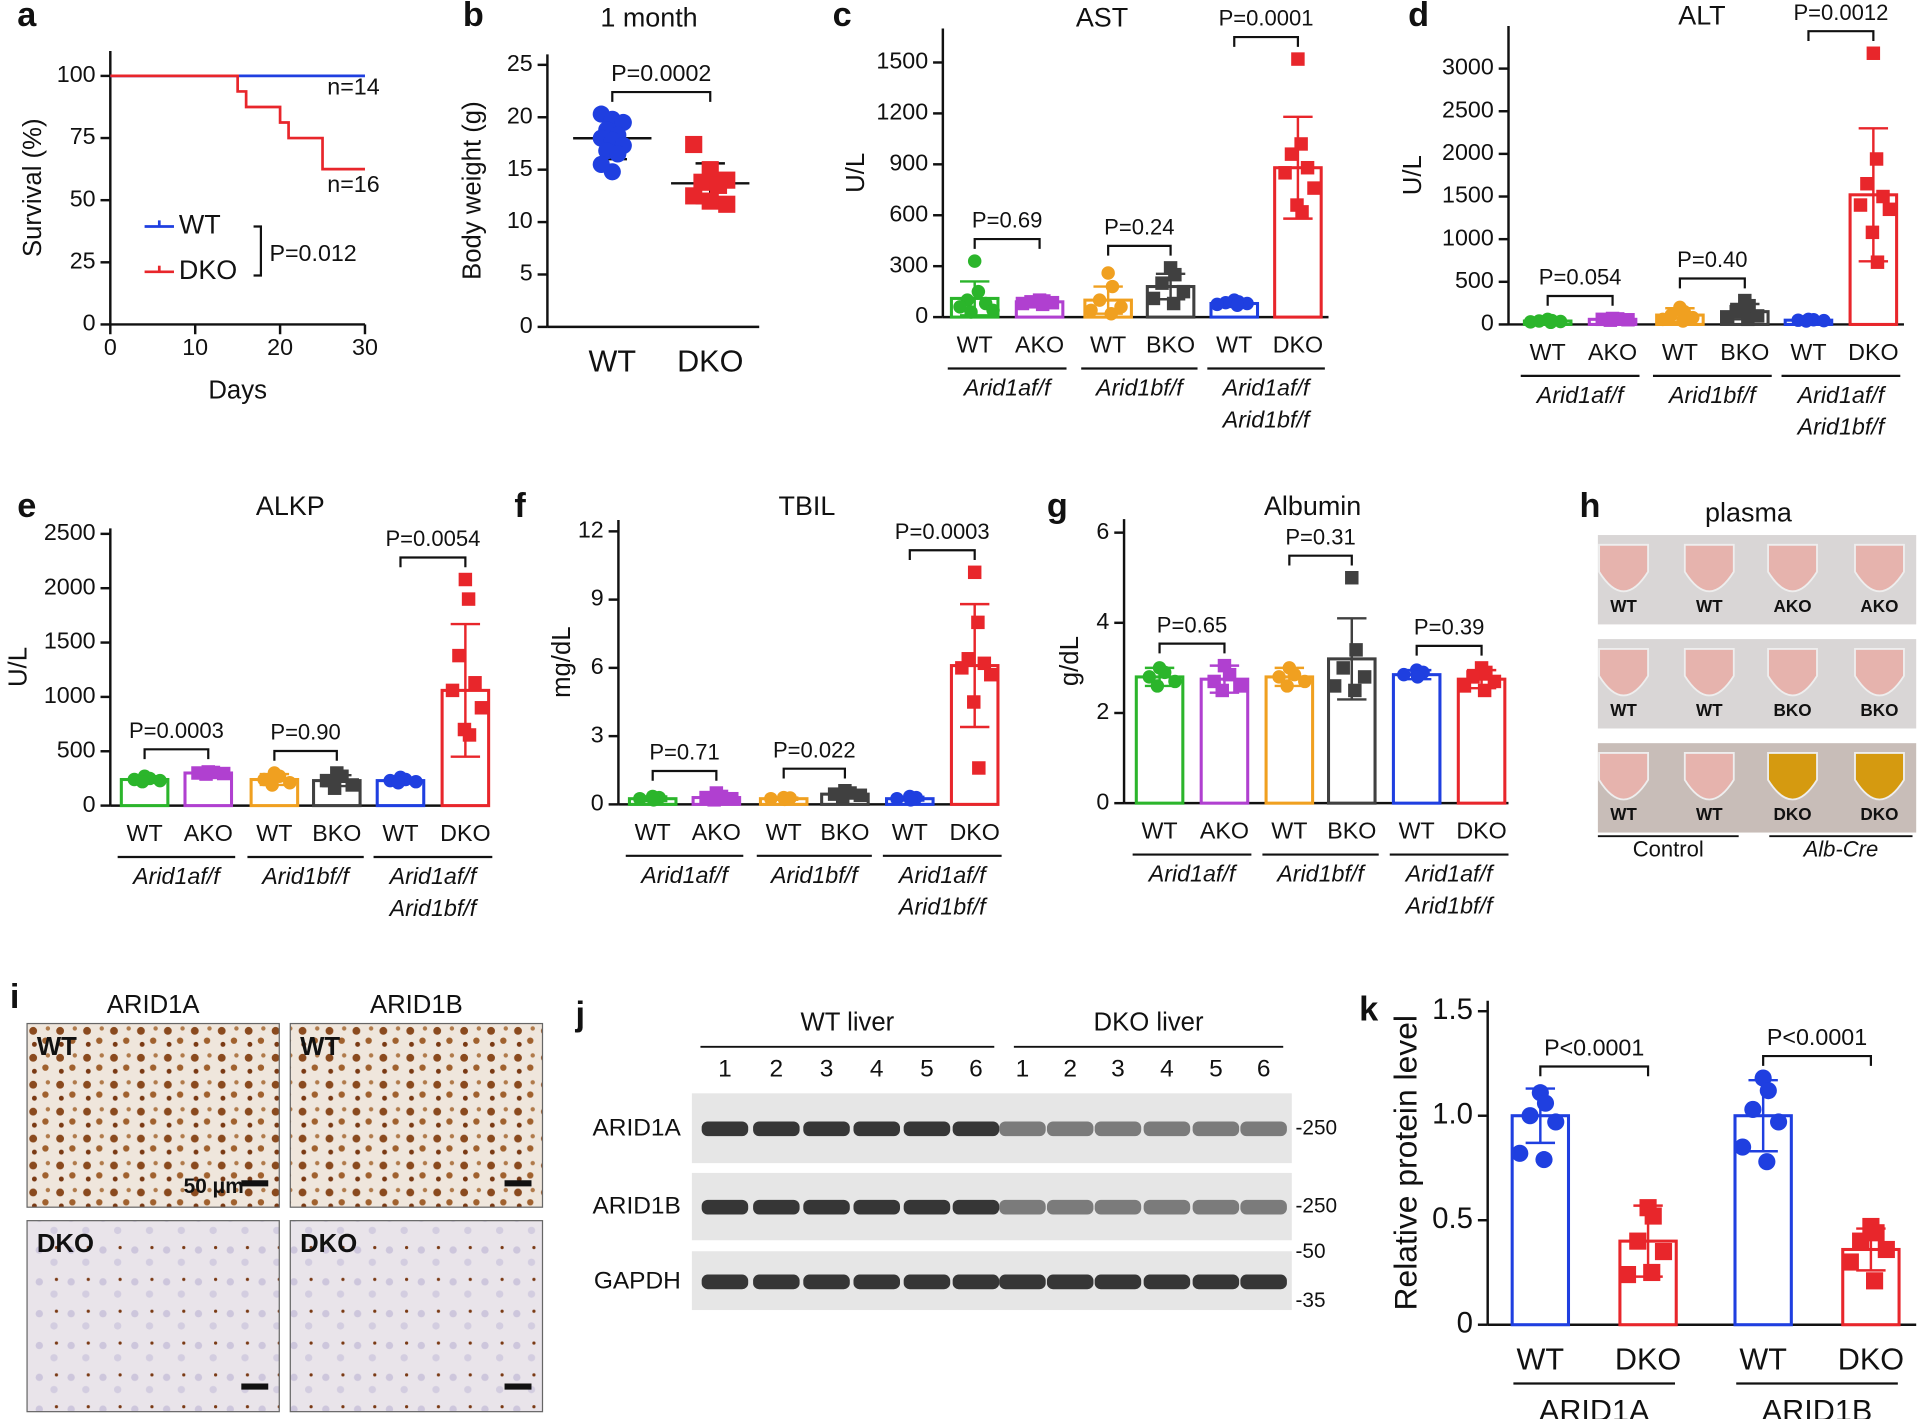 This screenshot has height=1419, width=1920. Describe the element at coordinates (597, 666) in the screenshot. I see `y-tick-label: 6` at that location.